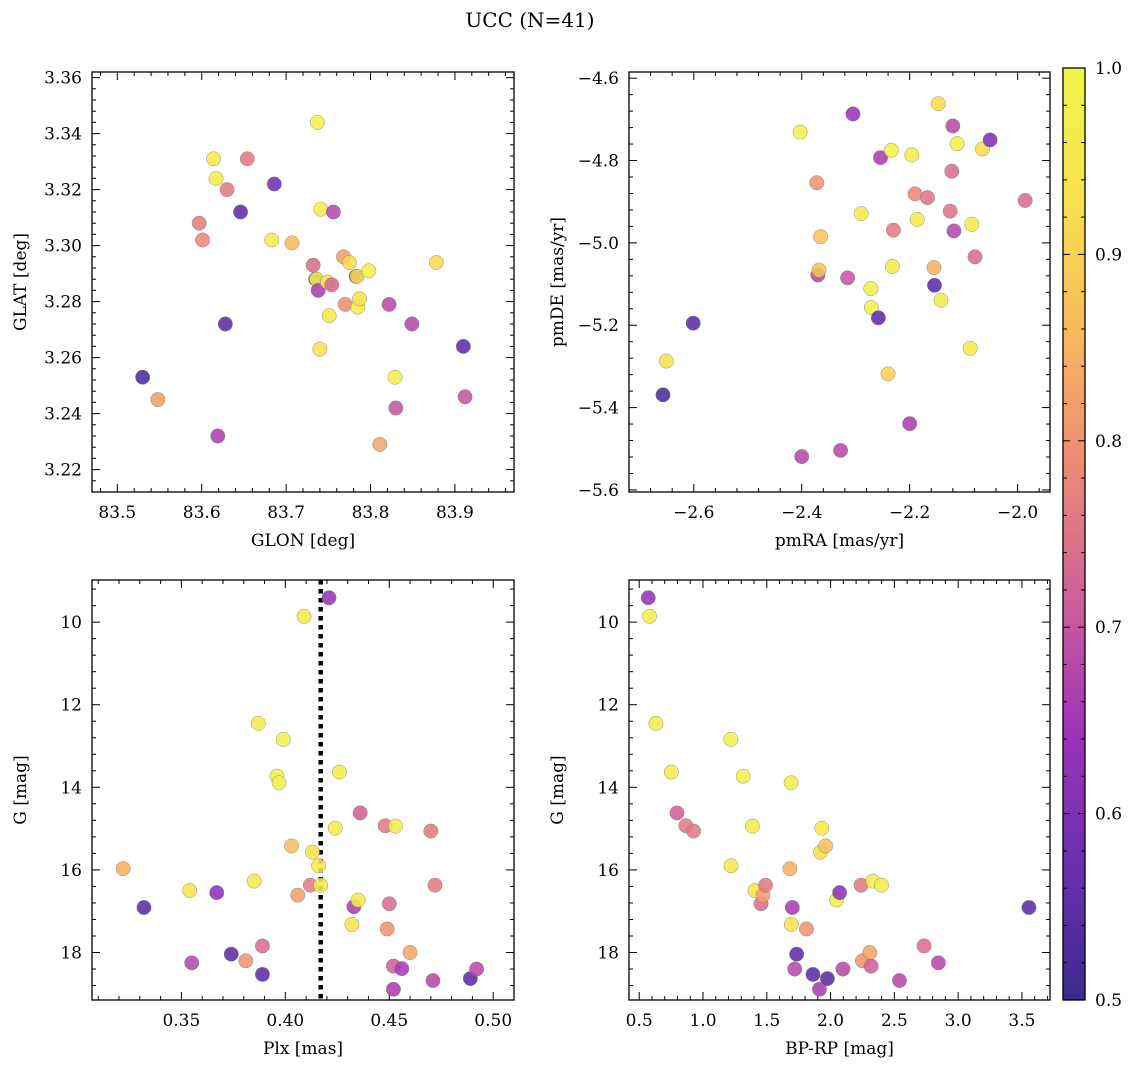  What do you see at coordinates (639, 1021) in the screenshot?
I see `x-tick-label: 0.5` at bounding box center [639, 1021].